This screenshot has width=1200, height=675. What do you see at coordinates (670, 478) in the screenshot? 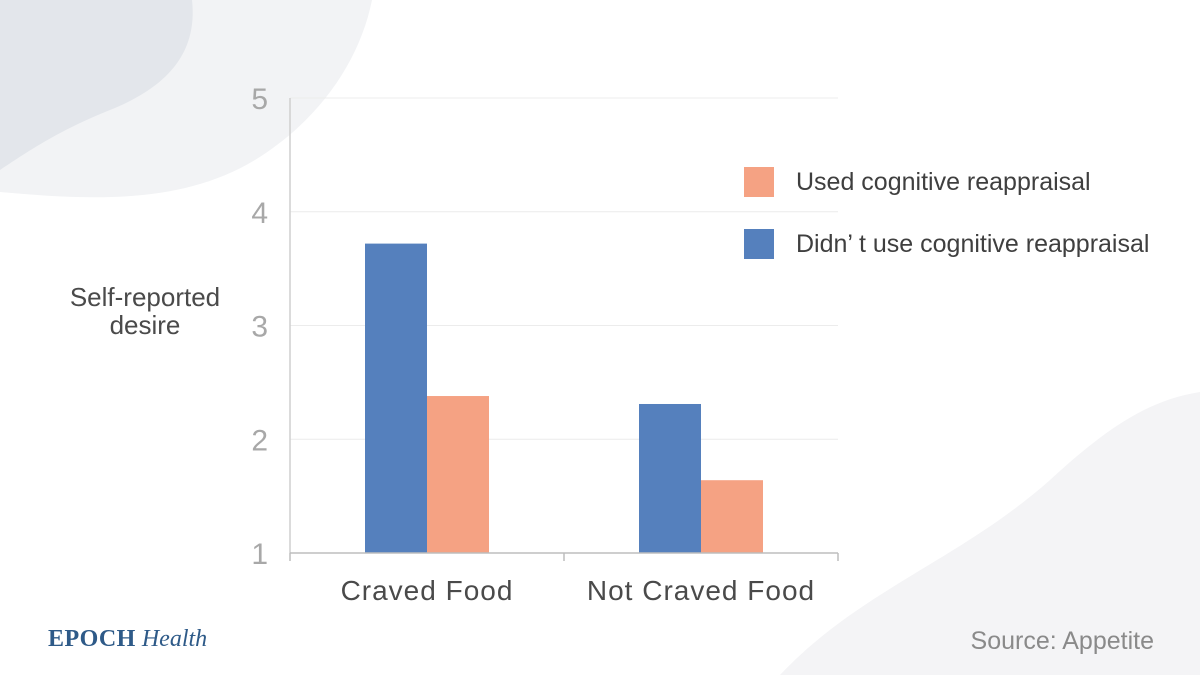
I see `bar-not-craved-didnt-use` at bounding box center [670, 478].